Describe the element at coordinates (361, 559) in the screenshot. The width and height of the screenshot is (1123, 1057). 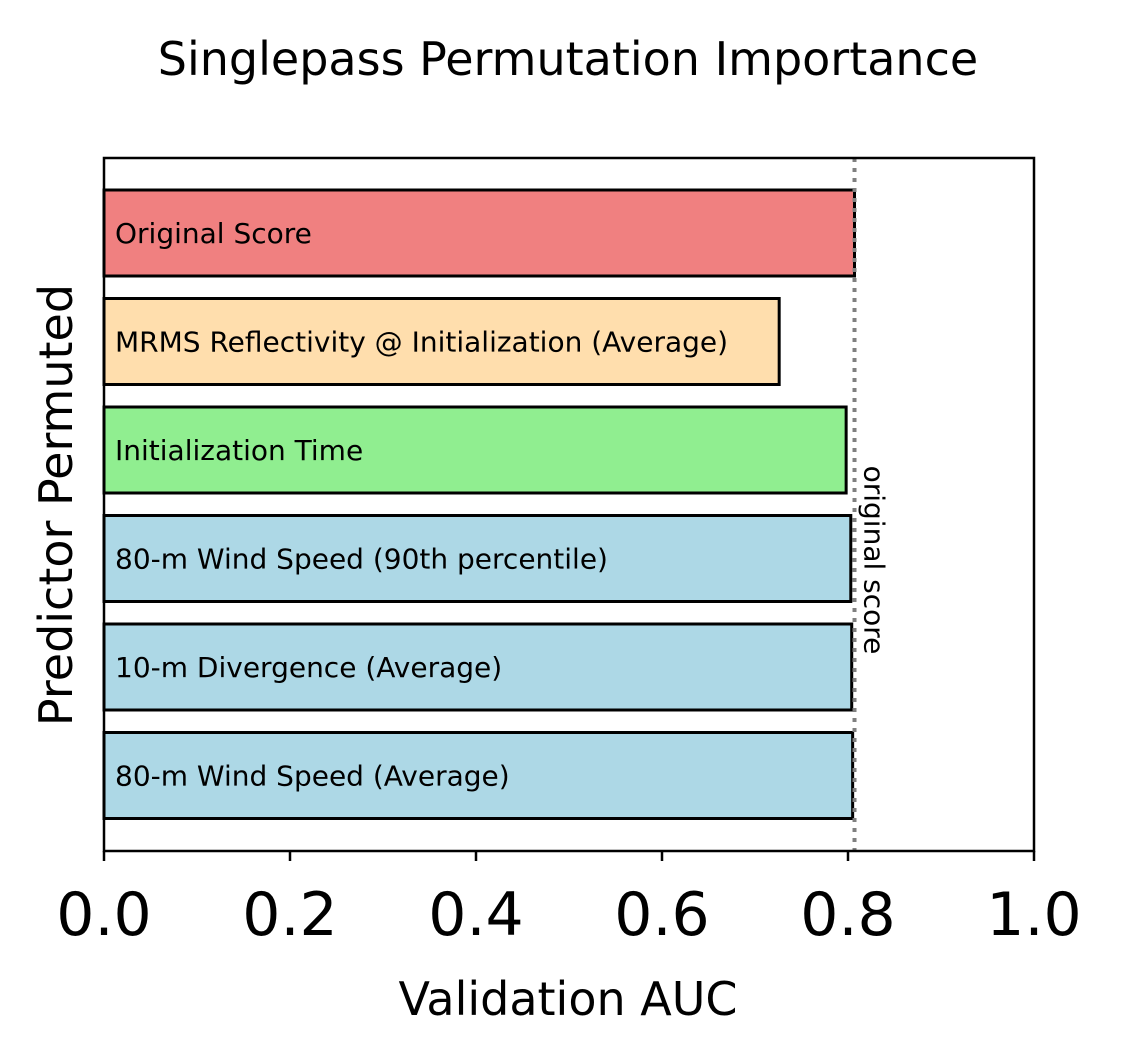
I see `bar-label: 80-m Wind Speed (90th percentile)` at that location.